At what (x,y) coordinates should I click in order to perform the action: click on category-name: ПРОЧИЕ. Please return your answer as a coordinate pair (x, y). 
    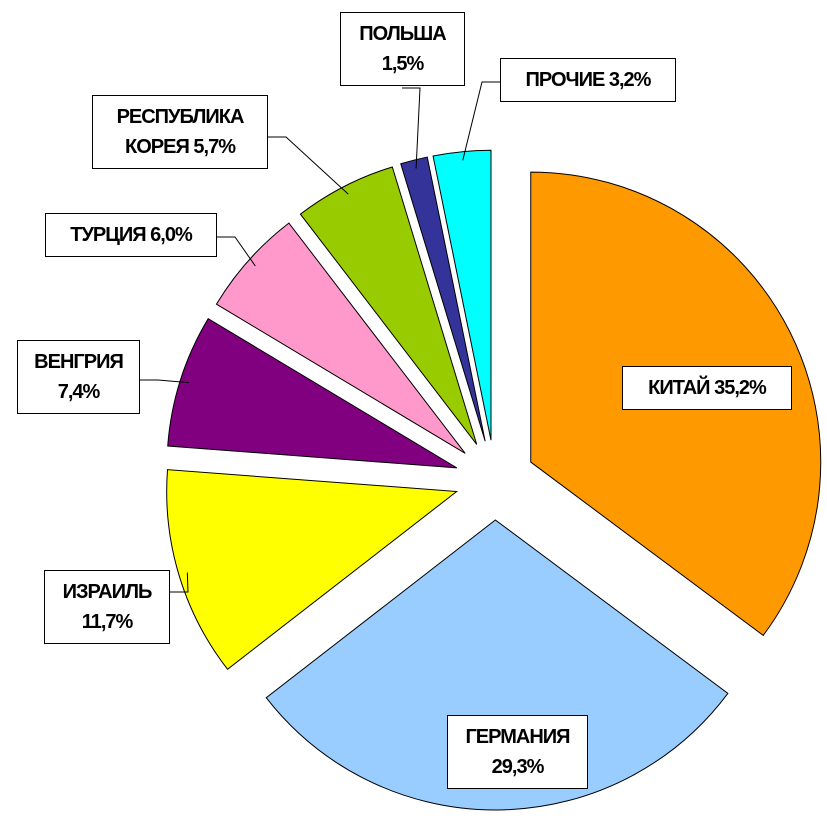
    Looking at the image, I should click on (565, 80).